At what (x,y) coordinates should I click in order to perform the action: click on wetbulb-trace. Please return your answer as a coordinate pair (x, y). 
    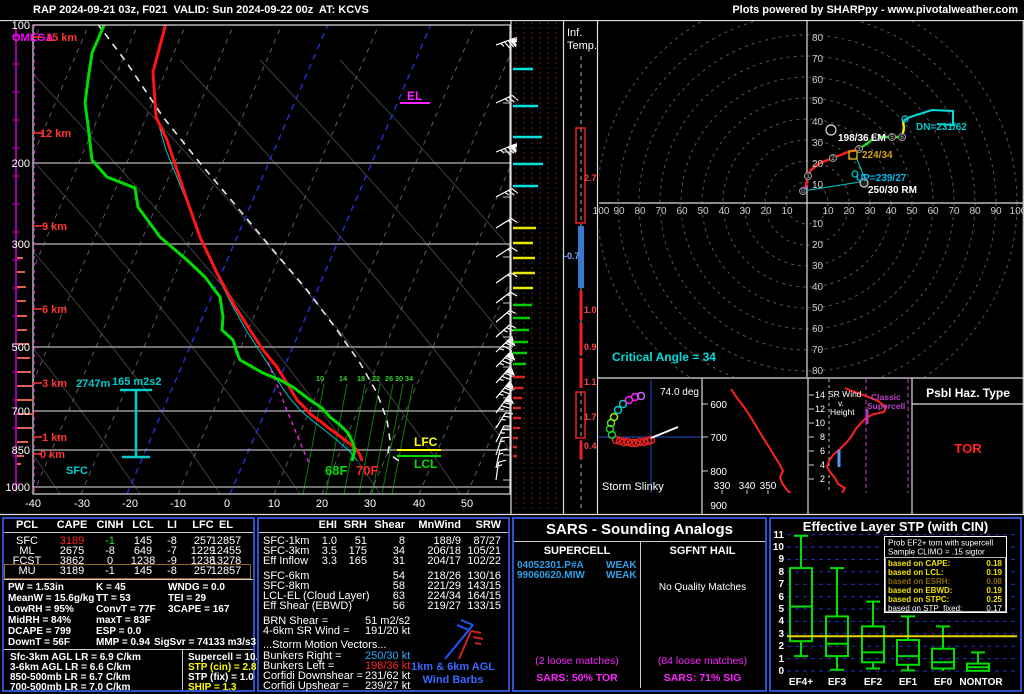
    Looking at the image, I should click on (257, 291).